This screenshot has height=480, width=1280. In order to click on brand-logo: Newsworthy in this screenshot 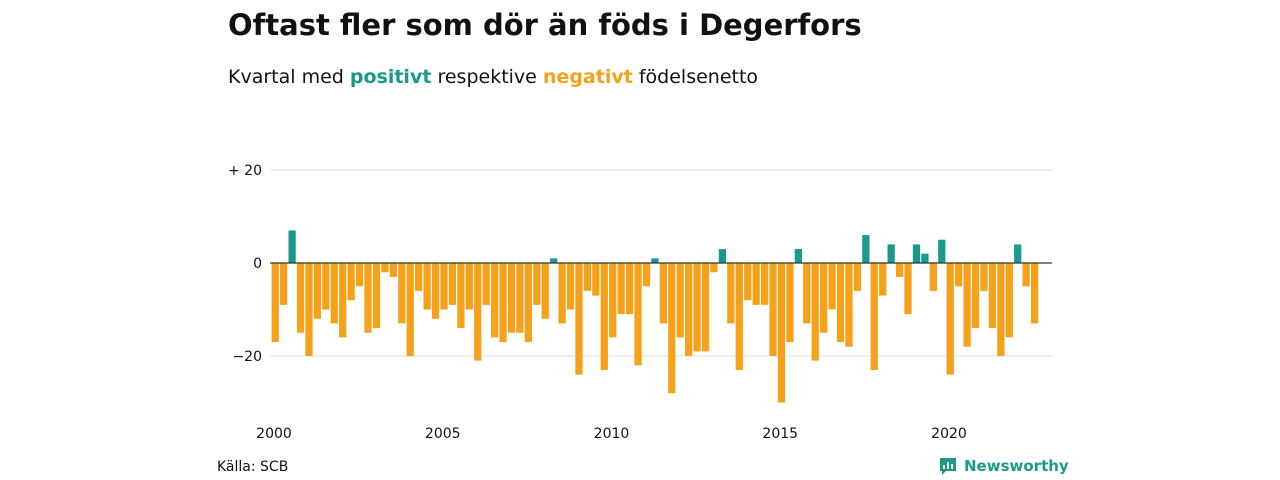, I will do `click(1003, 466)`.